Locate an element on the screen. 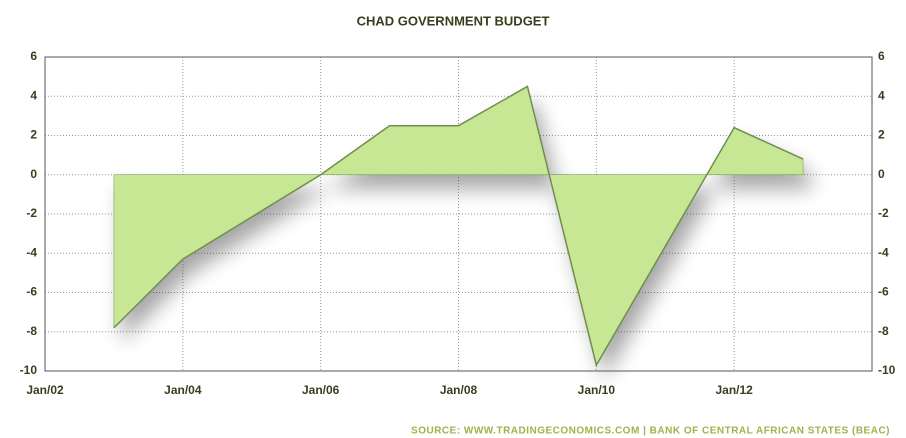 This screenshot has width=906, height=438. y2-tick-label: -4 is located at coordinates (883, 252).